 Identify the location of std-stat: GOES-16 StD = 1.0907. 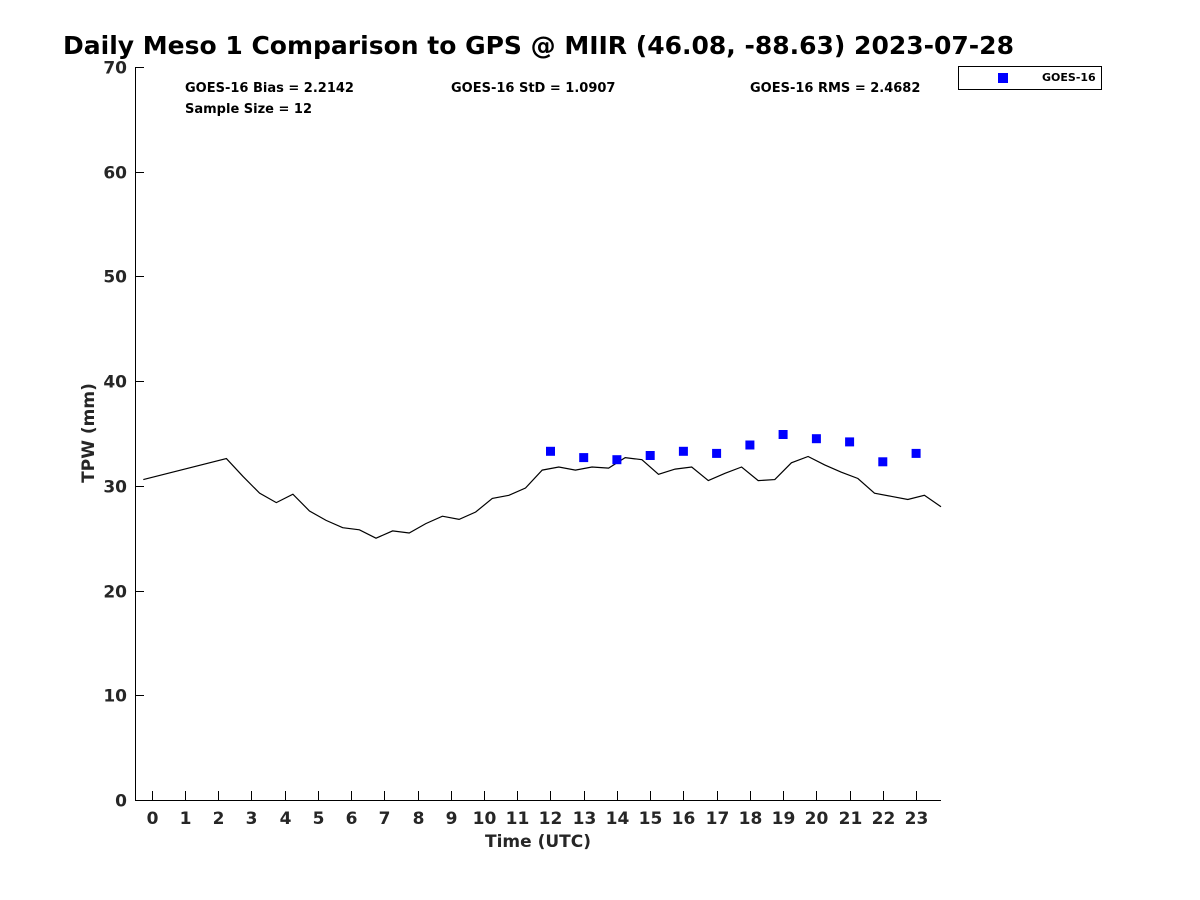
(533, 88).